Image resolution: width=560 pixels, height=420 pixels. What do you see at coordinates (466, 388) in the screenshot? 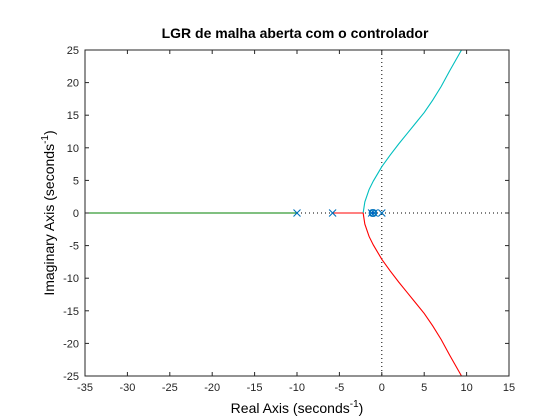
I see `x-tick-label: 10` at bounding box center [466, 388].